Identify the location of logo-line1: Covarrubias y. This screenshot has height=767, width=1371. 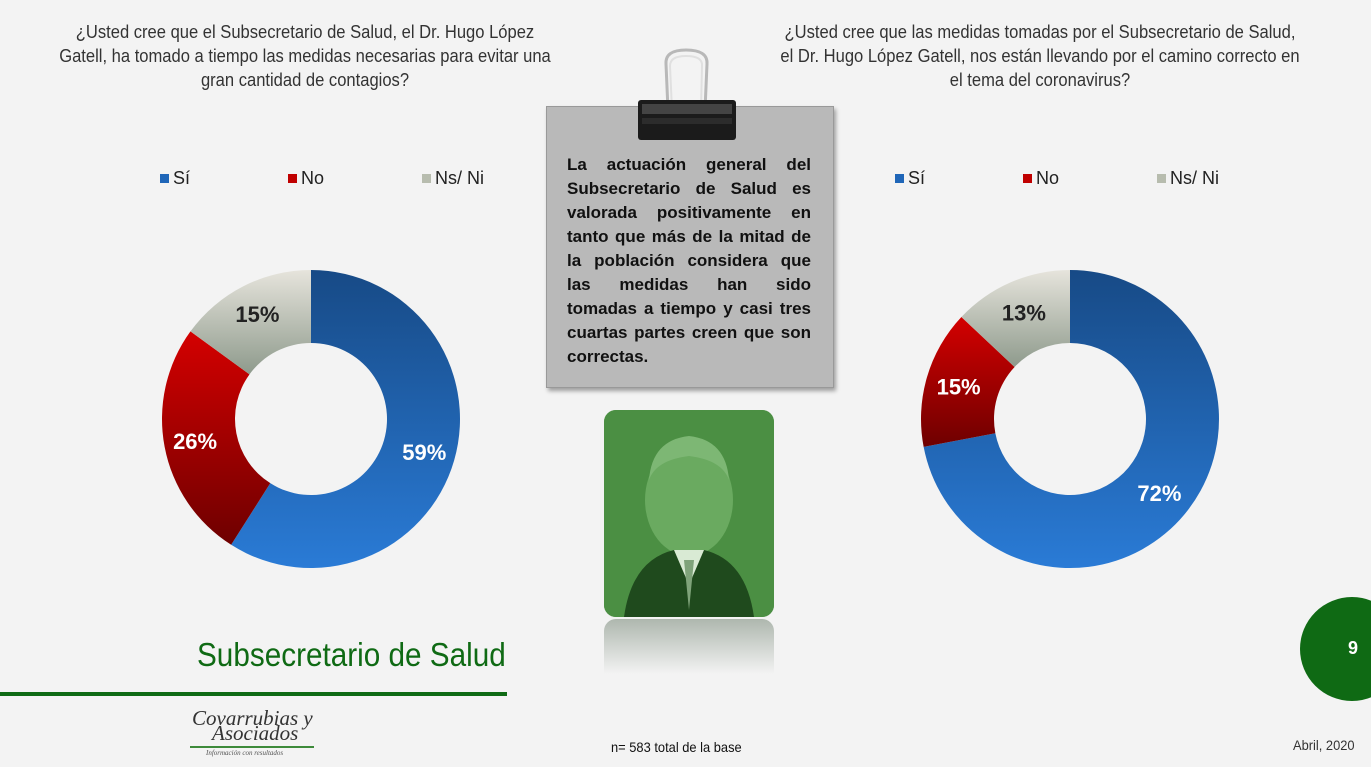
(252, 718).